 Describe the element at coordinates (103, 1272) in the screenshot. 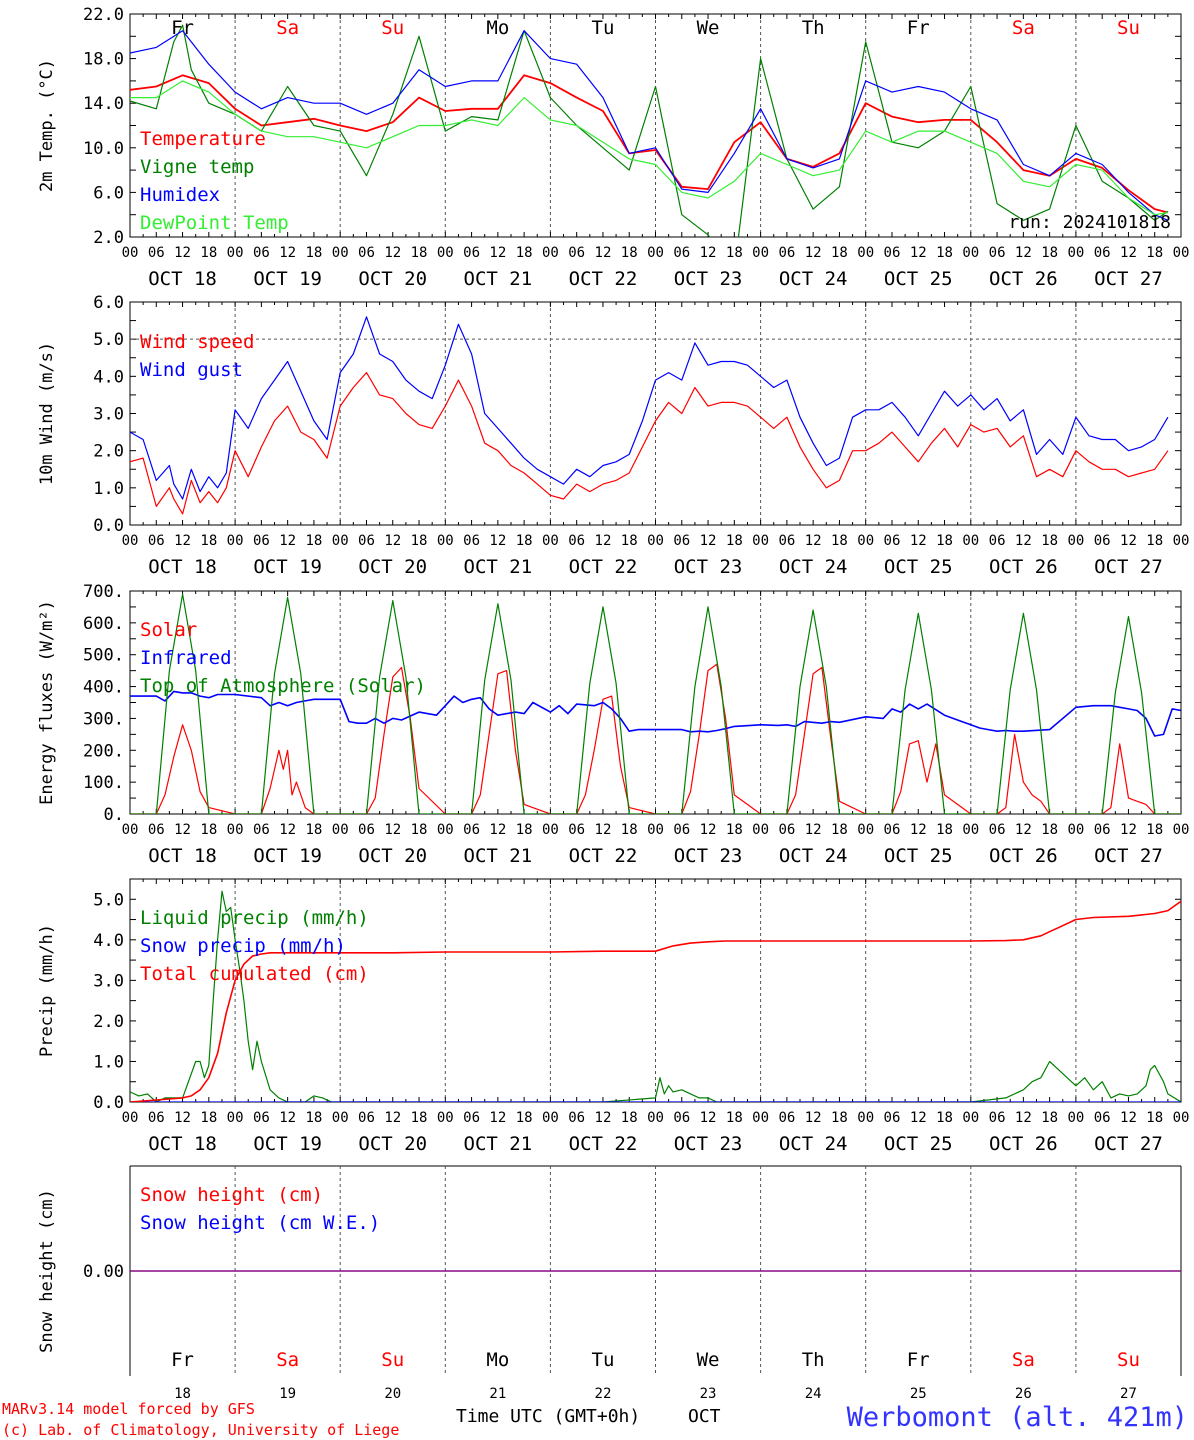

I see `y-tick-label: 0.00` at that location.